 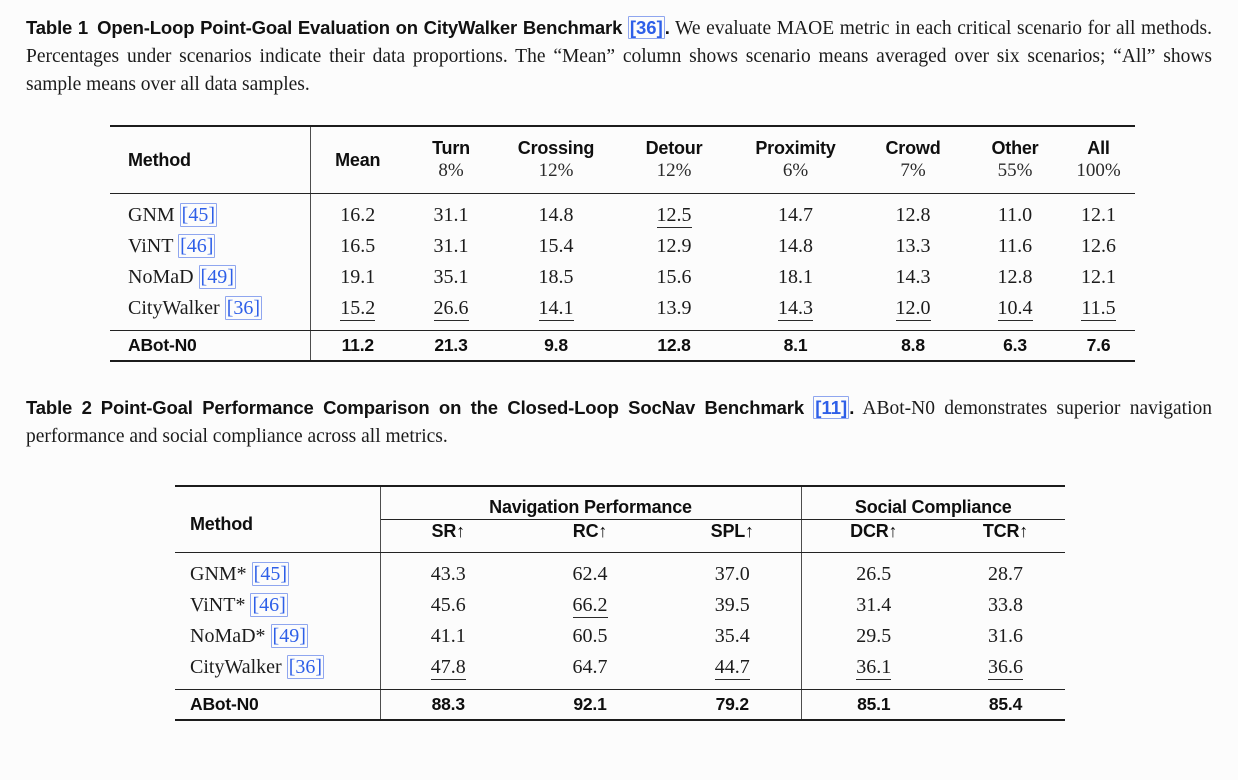 What do you see at coordinates (357, 312) in the screenshot?
I see `value-cell: 15.2` at bounding box center [357, 312].